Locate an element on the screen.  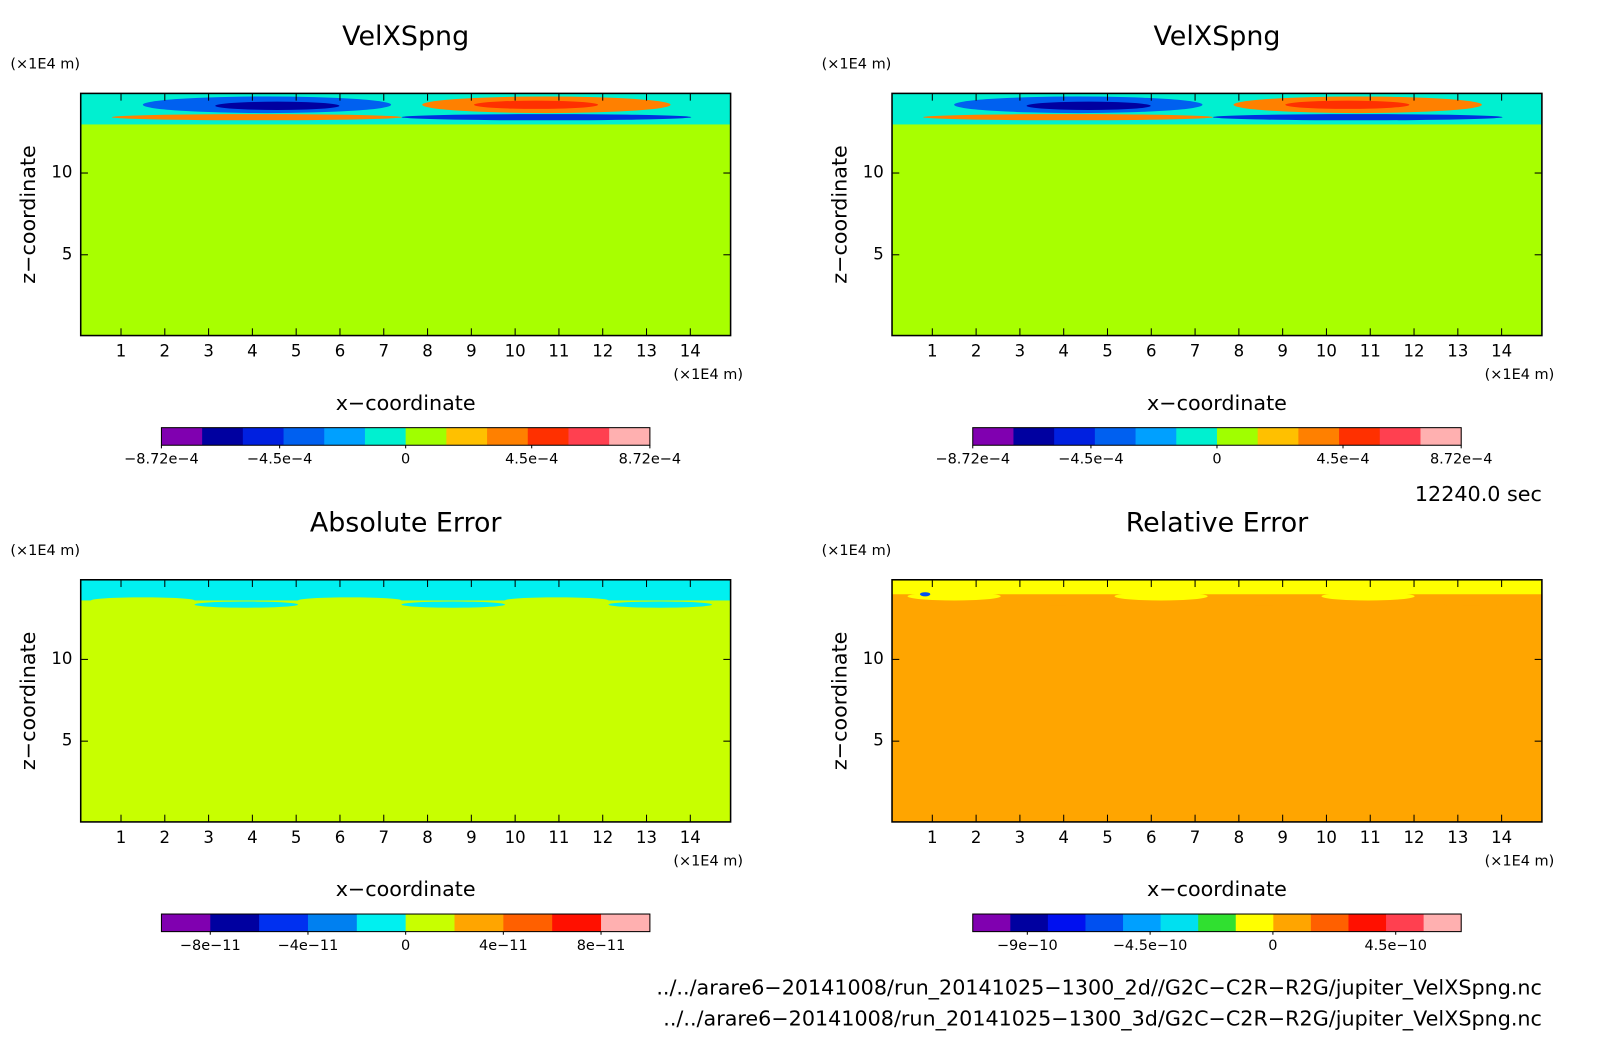
x-tick-label: 10 is located at coordinates (1326, 351).